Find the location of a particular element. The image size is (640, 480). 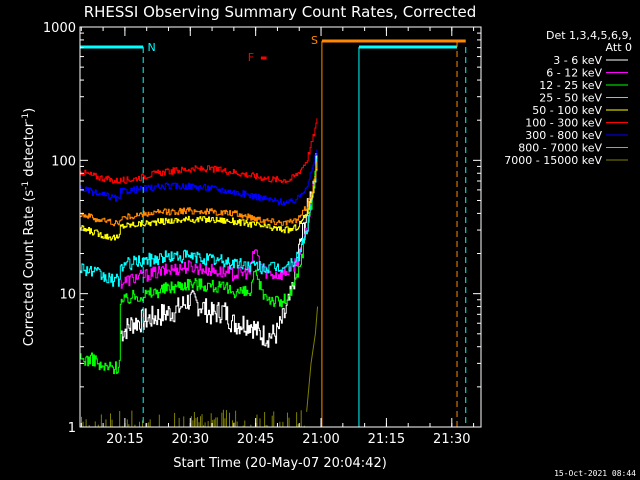

legend-entry-label: 7000 - 15000 keV is located at coordinates (553, 160).